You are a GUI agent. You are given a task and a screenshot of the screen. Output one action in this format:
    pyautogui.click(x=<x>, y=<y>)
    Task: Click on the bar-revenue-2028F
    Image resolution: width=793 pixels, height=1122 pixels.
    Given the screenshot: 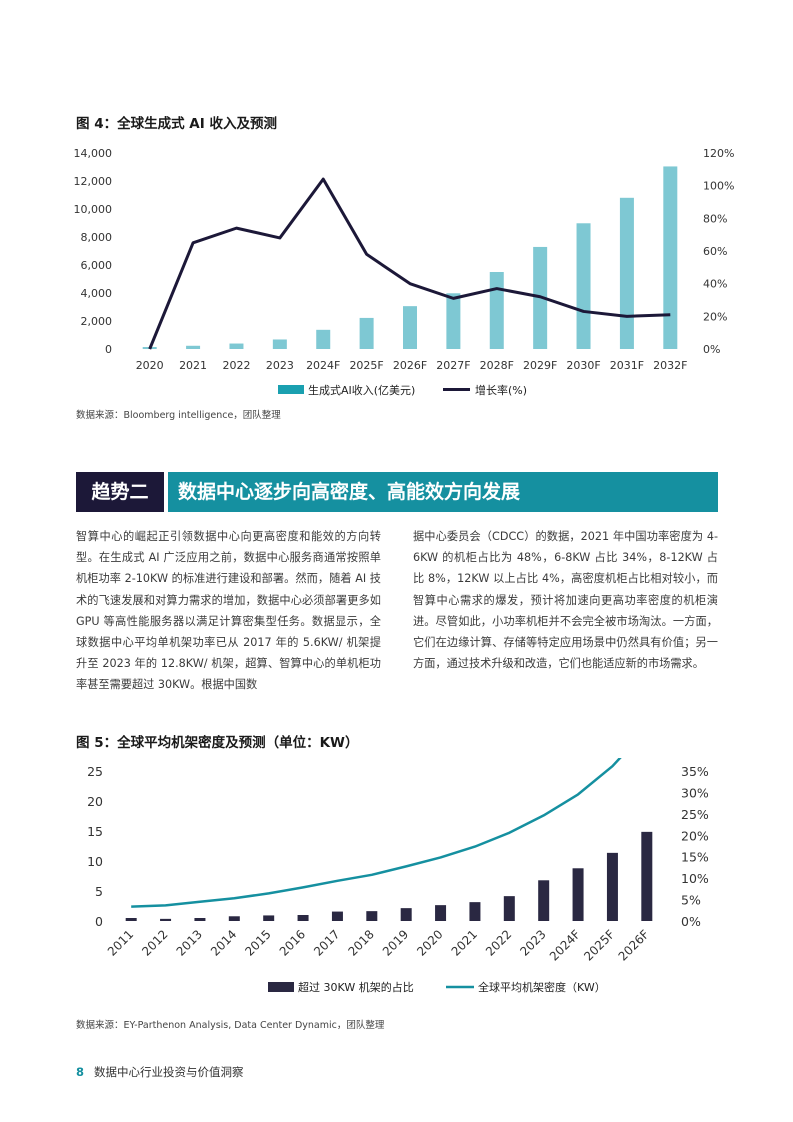 What is the action you would take?
    pyautogui.click(x=496, y=310)
    